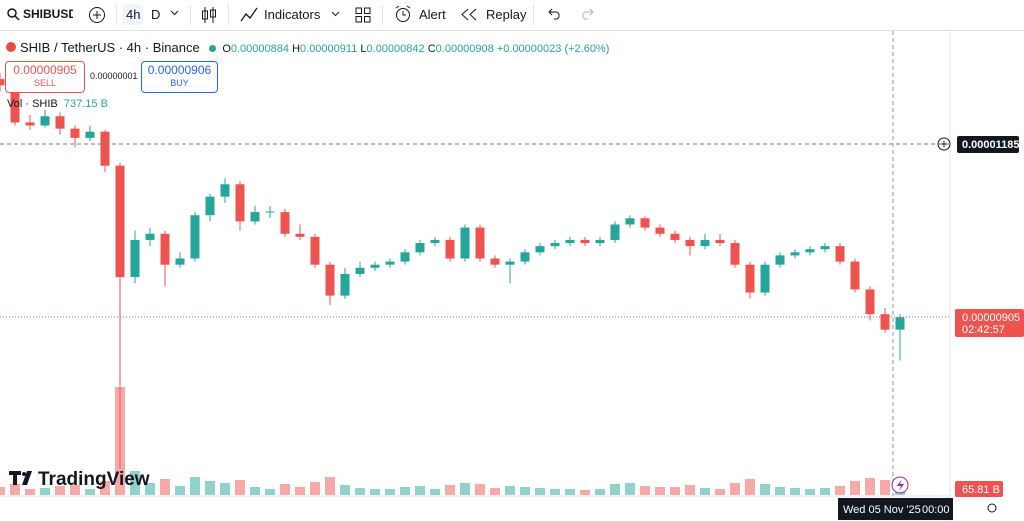 The image size is (1024, 521). I want to click on buy-button: 0.00000906 BUY, so click(179, 77).